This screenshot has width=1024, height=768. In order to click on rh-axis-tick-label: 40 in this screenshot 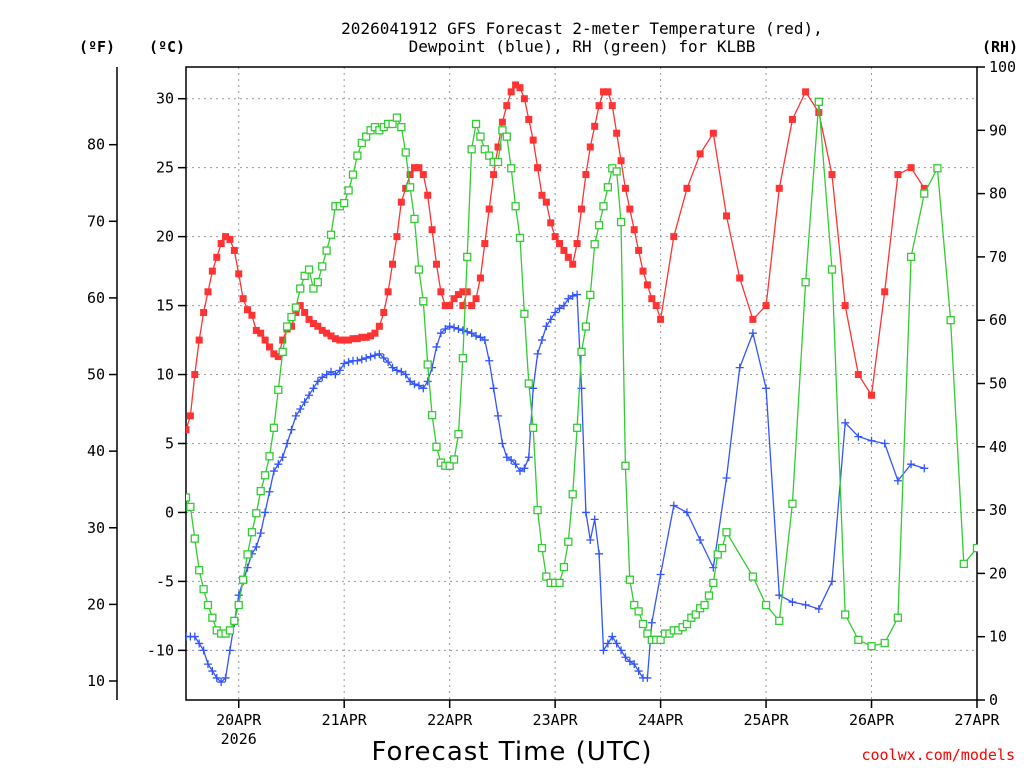, I will do `click(998, 447)`.